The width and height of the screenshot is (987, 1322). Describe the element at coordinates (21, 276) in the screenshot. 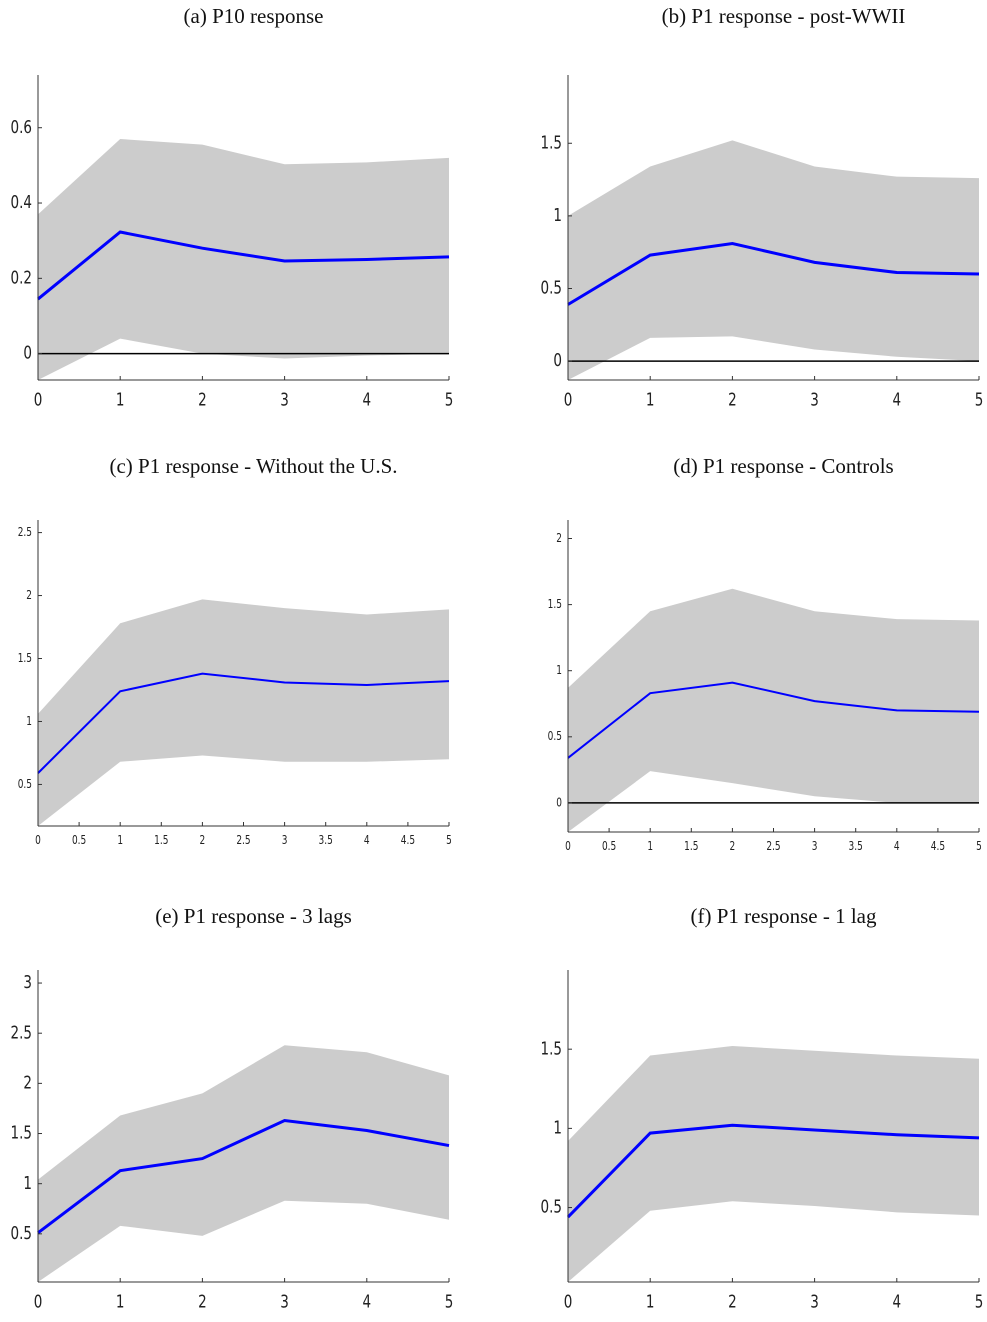

I see `y-tick-label: 0.2` at that location.